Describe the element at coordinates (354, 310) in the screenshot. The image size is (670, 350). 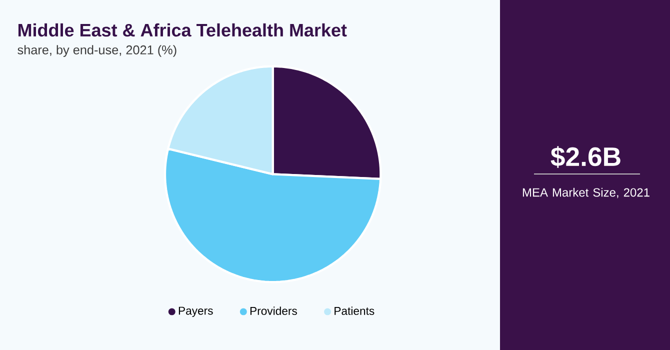
I see `legend-label: Patients` at that location.